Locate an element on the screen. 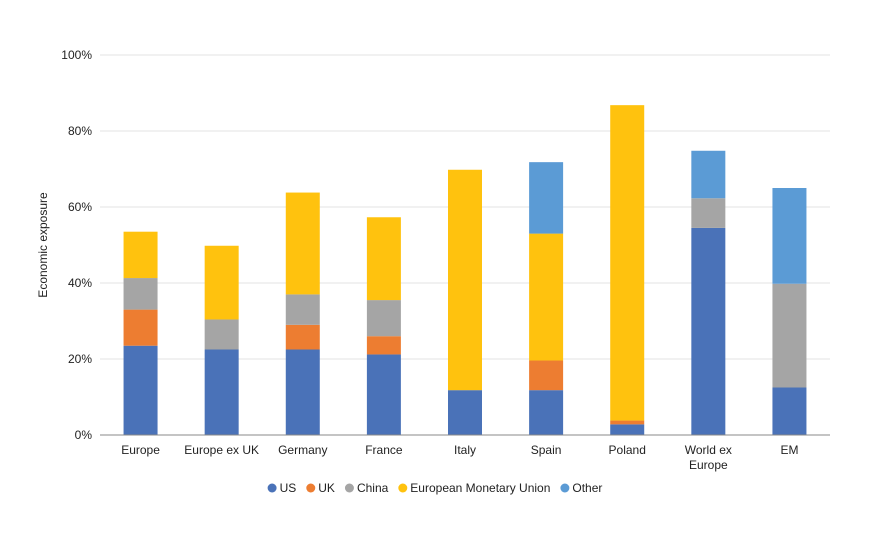 This screenshot has width=870, height=550. y-tick-label: 40% is located at coordinates (80, 283).